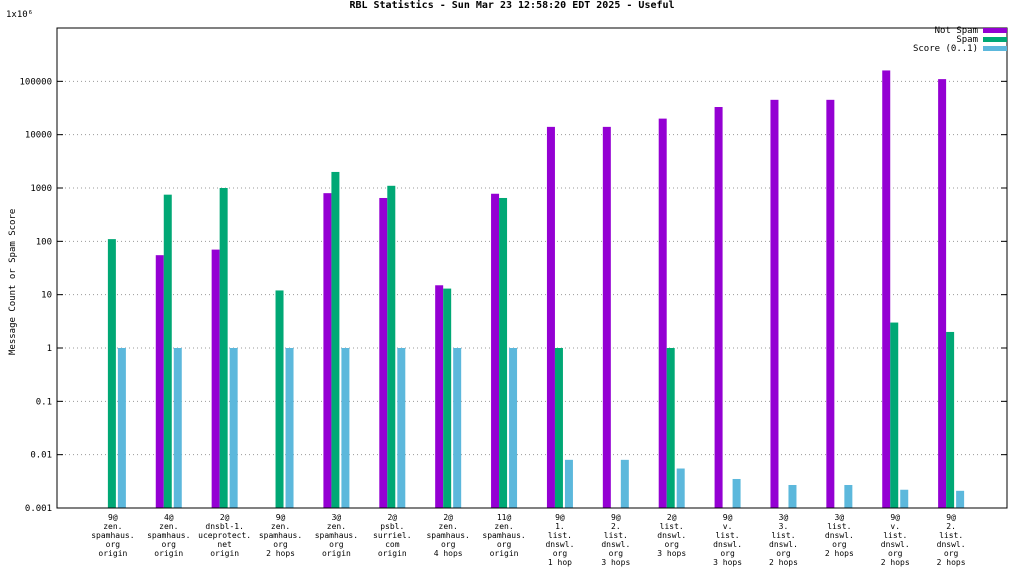  Describe the element at coordinates (280, 535) in the screenshot. I see `category-label: 9@ zen. spamhaus. org 2 hops` at that location.